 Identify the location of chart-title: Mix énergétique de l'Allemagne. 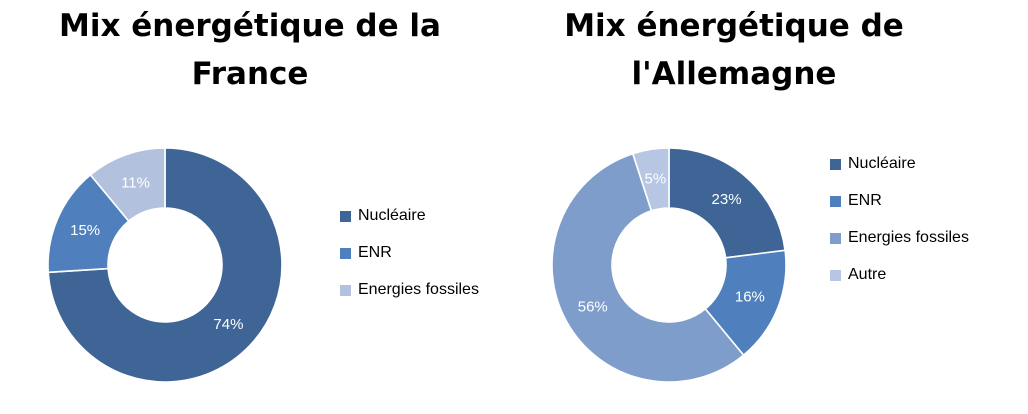
(734, 50).